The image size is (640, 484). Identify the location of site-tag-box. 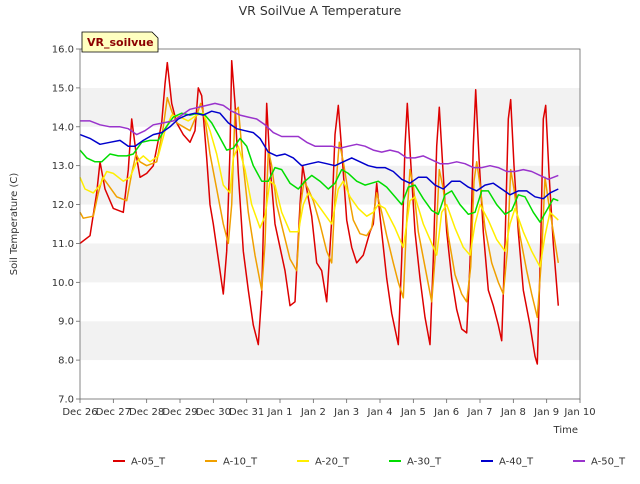
(120, 42).